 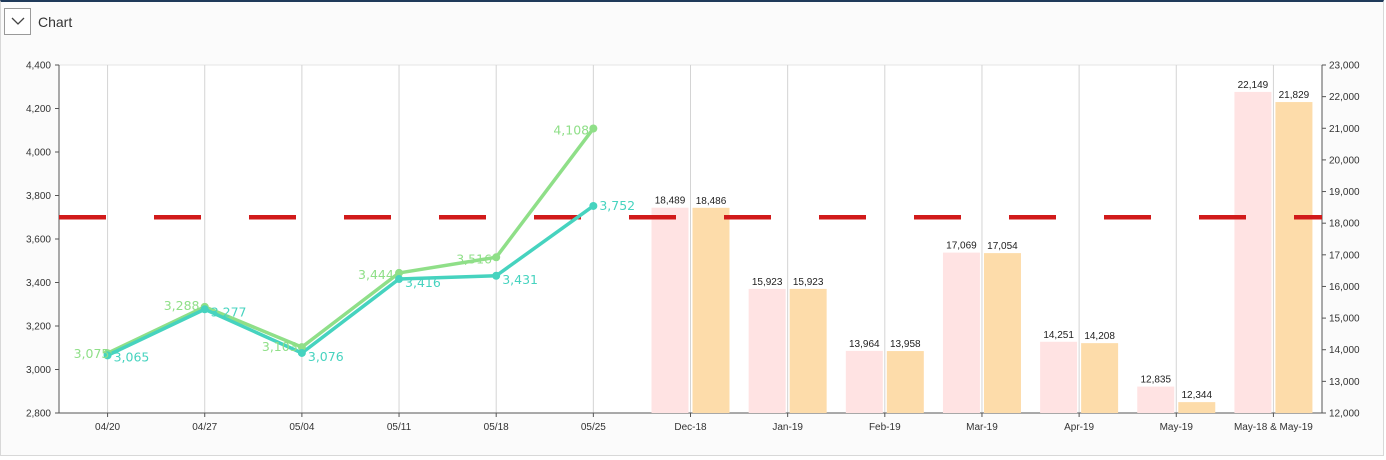 What do you see at coordinates (1177, 427) in the screenshot?
I see `x-tick-label: May-19` at bounding box center [1177, 427].